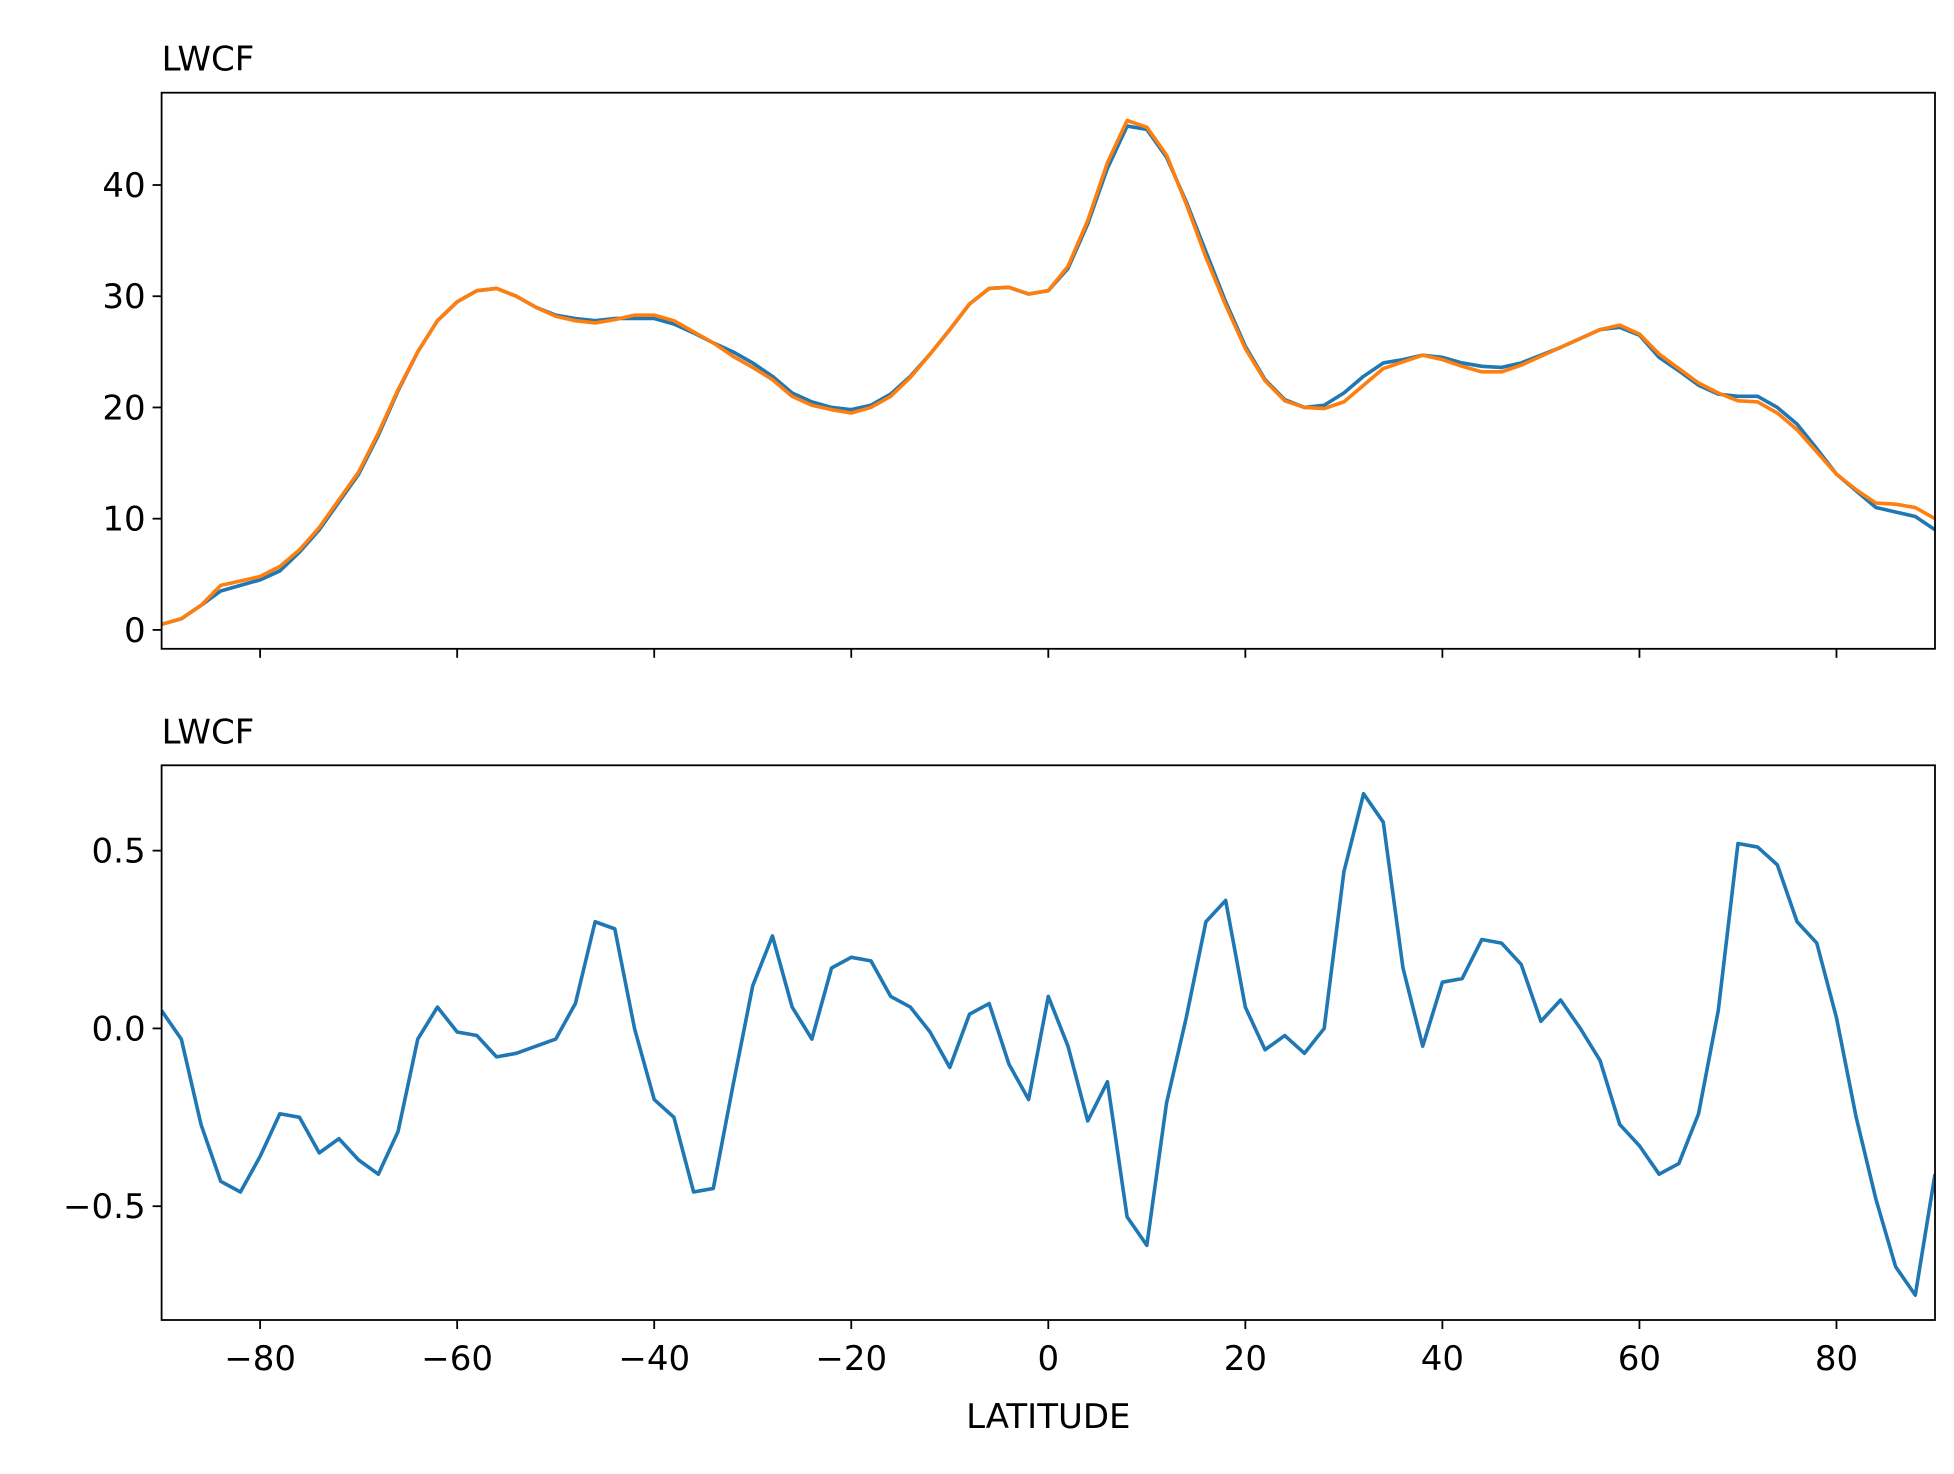 The height and width of the screenshot is (1474, 1954). I want to click on y-tick-label: 20, so click(123, 408).